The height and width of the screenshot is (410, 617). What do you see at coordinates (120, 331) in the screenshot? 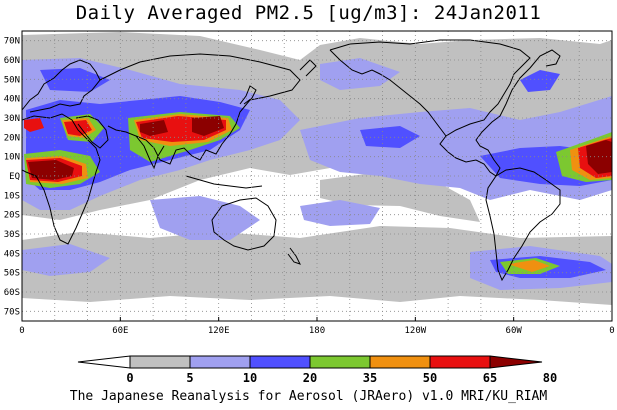
I see `lon-tick-label: 60E` at bounding box center [120, 331].